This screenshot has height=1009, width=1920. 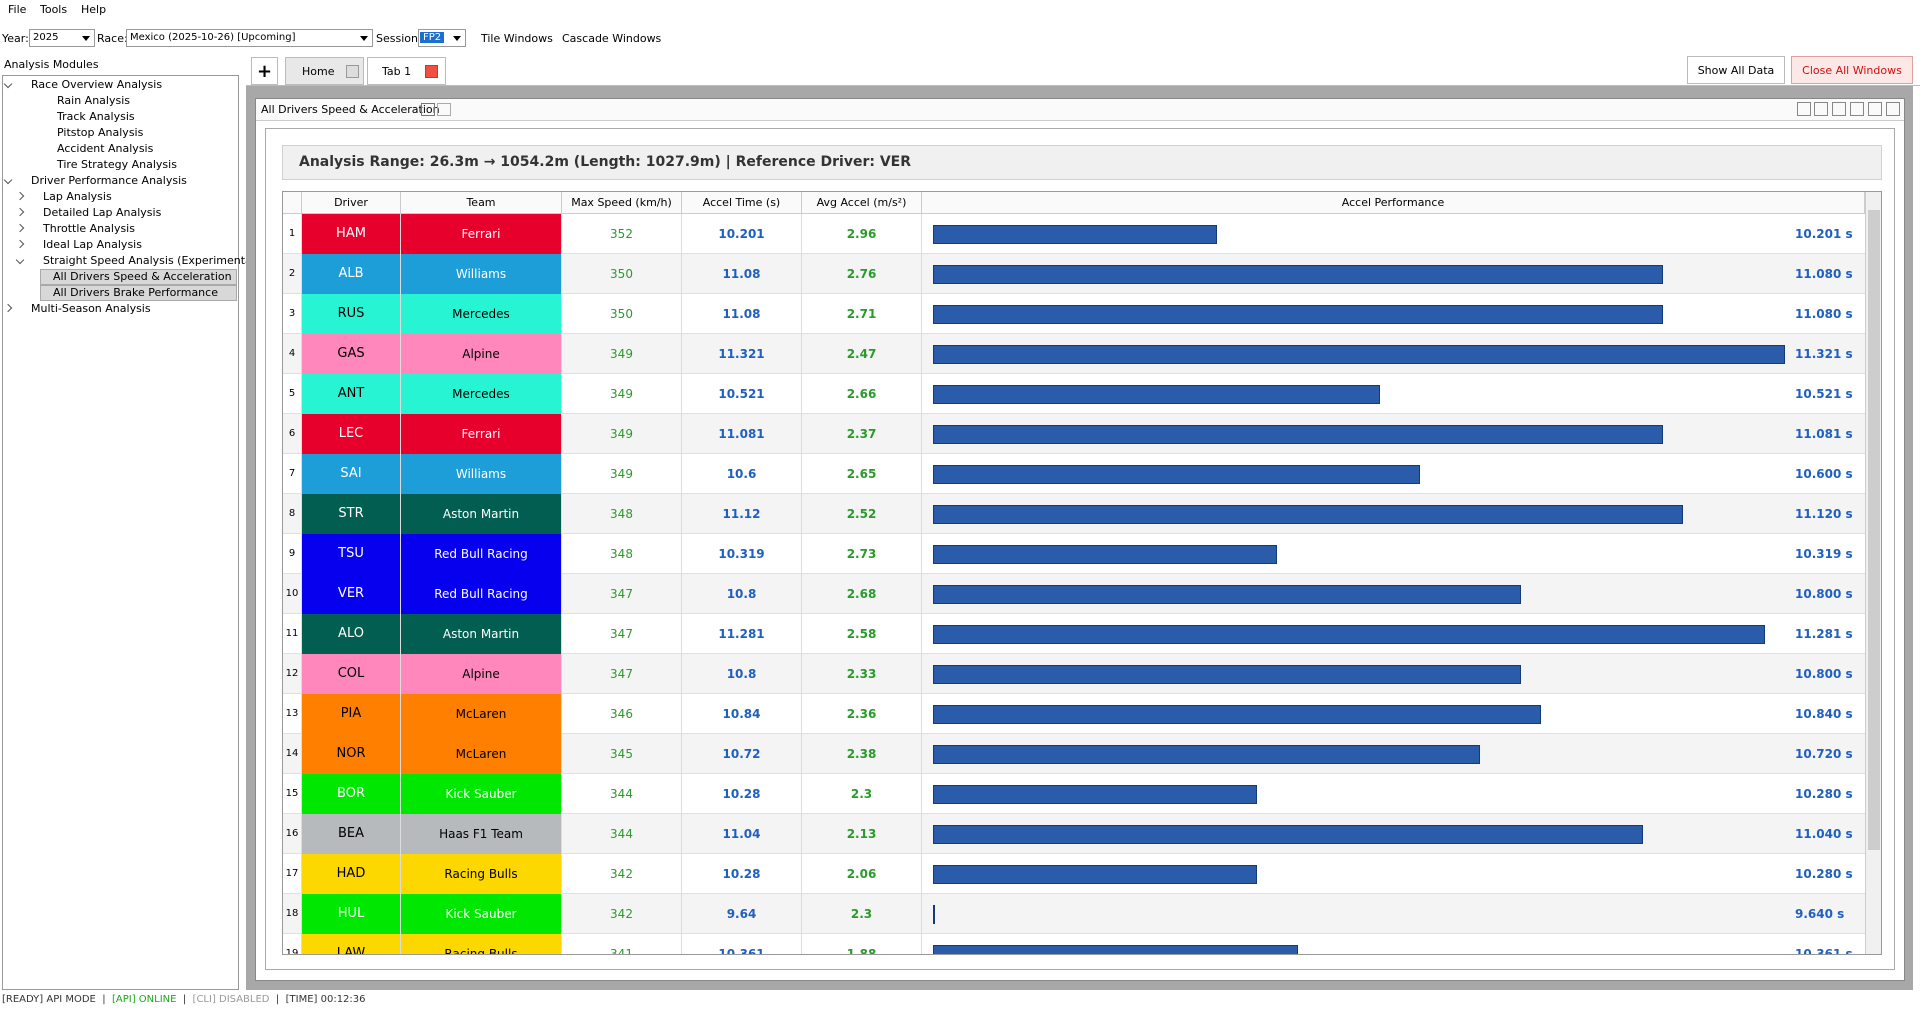 What do you see at coordinates (249, 38) in the screenshot?
I see `race-select: Mexico (2025-10-26) [Upcoming]` at bounding box center [249, 38].